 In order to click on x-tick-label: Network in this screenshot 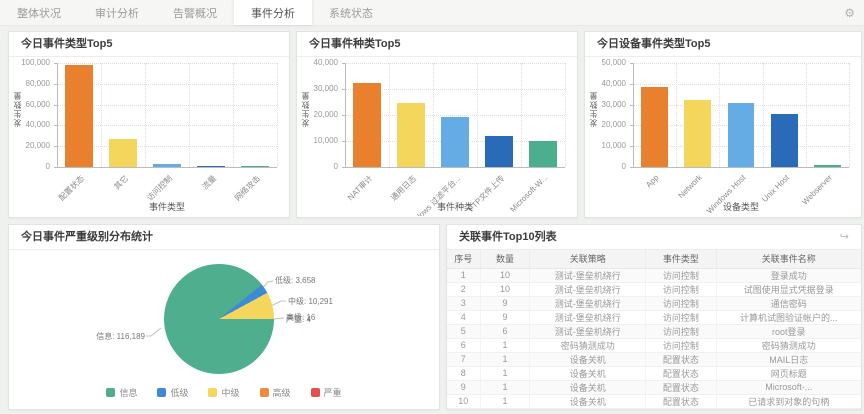, I will do `click(691, 187)`.